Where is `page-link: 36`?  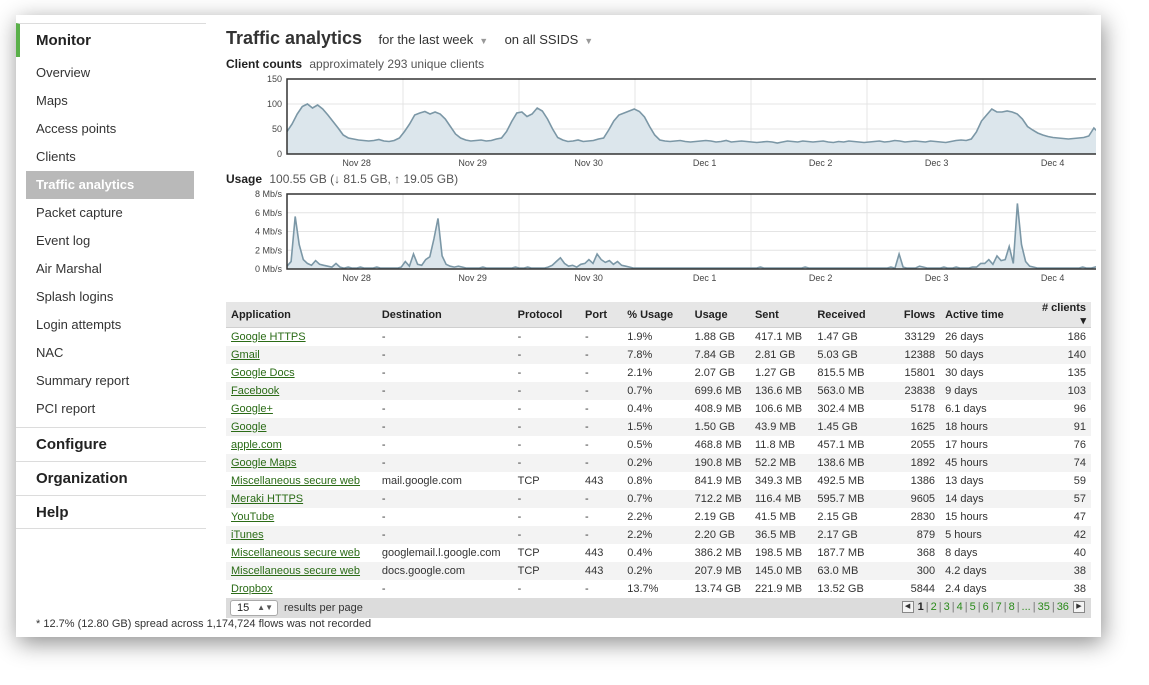
page-link: 36 is located at coordinates (1062, 606).